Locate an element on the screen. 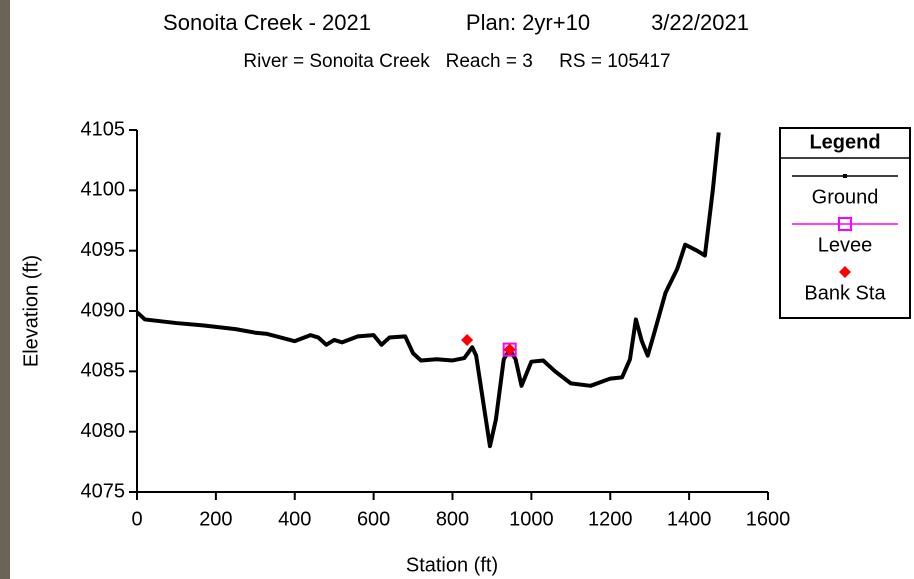  x-tick-label: 0 is located at coordinates (136, 519).